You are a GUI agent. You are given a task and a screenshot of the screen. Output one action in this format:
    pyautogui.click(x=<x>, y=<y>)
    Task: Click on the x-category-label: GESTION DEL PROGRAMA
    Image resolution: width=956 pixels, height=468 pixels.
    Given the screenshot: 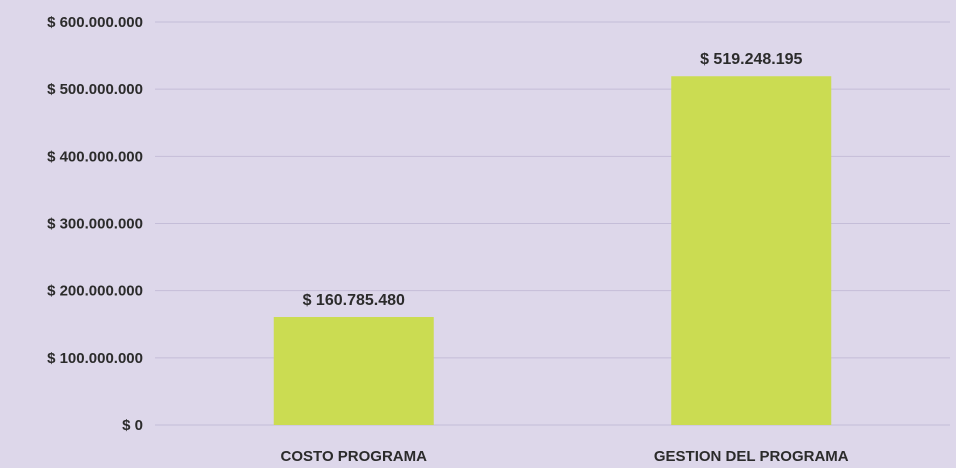 What is the action you would take?
    pyautogui.click(x=751, y=456)
    